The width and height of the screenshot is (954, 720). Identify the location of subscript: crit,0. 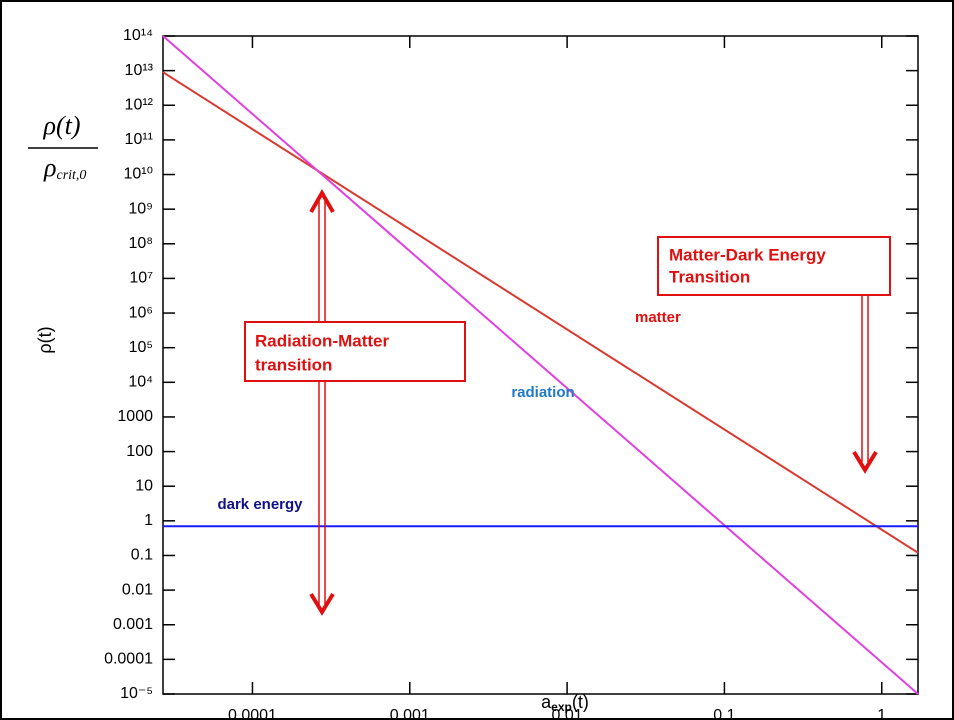
(71, 175).